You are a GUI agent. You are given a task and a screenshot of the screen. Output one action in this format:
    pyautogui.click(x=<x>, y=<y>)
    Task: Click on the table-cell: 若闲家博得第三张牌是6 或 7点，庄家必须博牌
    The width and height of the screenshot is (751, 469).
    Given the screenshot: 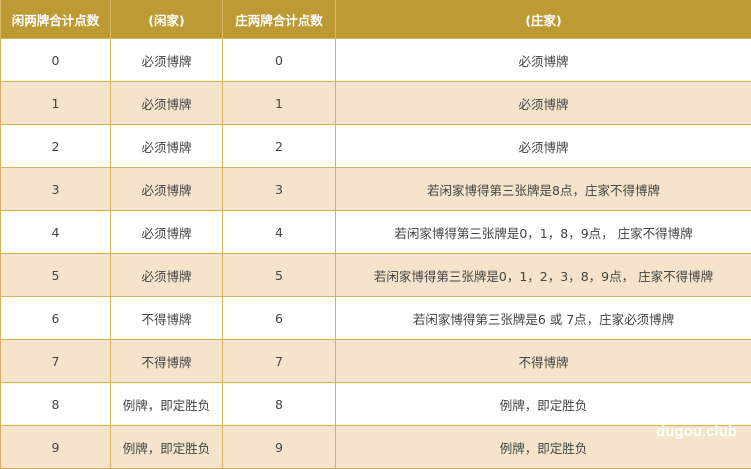 What is the action you would take?
    pyautogui.click(x=543, y=318)
    